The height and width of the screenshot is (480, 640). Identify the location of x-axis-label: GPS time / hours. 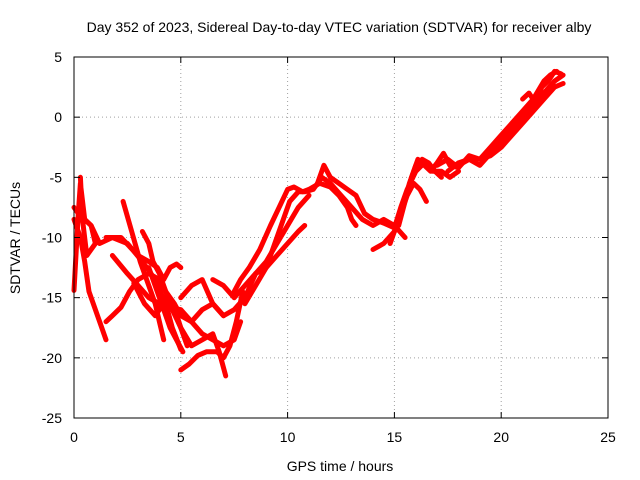
(340, 466).